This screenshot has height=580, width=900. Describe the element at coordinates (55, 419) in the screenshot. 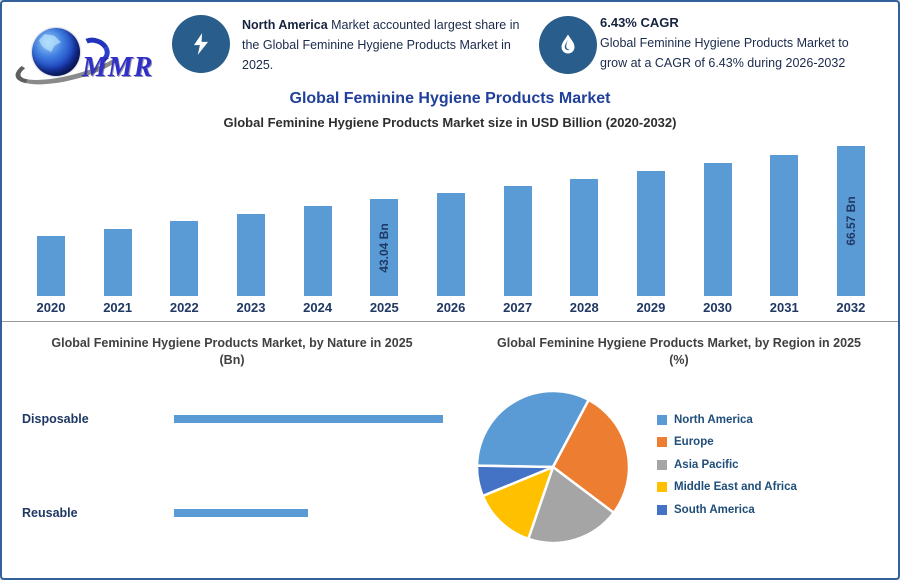

I see `nature-label-disposable: Disposable` at that location.